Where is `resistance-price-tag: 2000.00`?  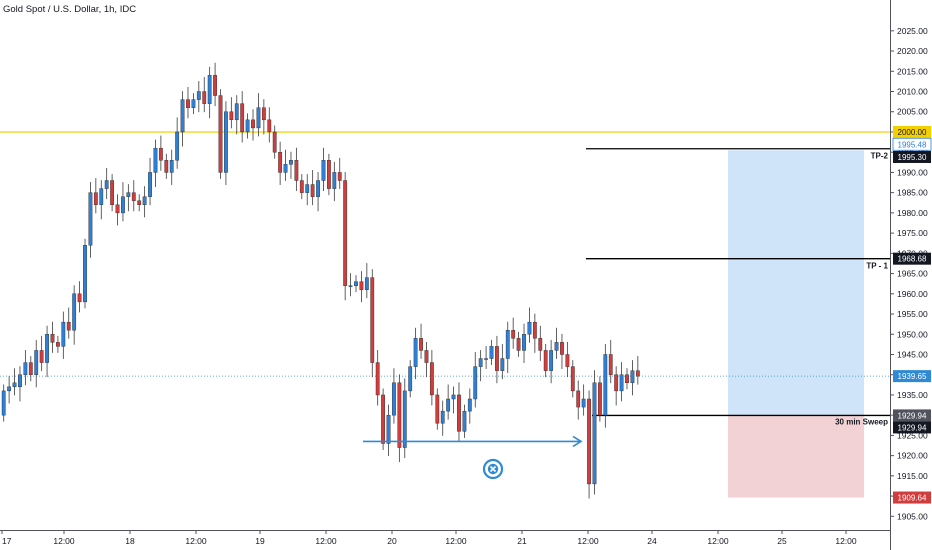 resistance-price-tag: 2000.00 is located at coordinates (912, 131).